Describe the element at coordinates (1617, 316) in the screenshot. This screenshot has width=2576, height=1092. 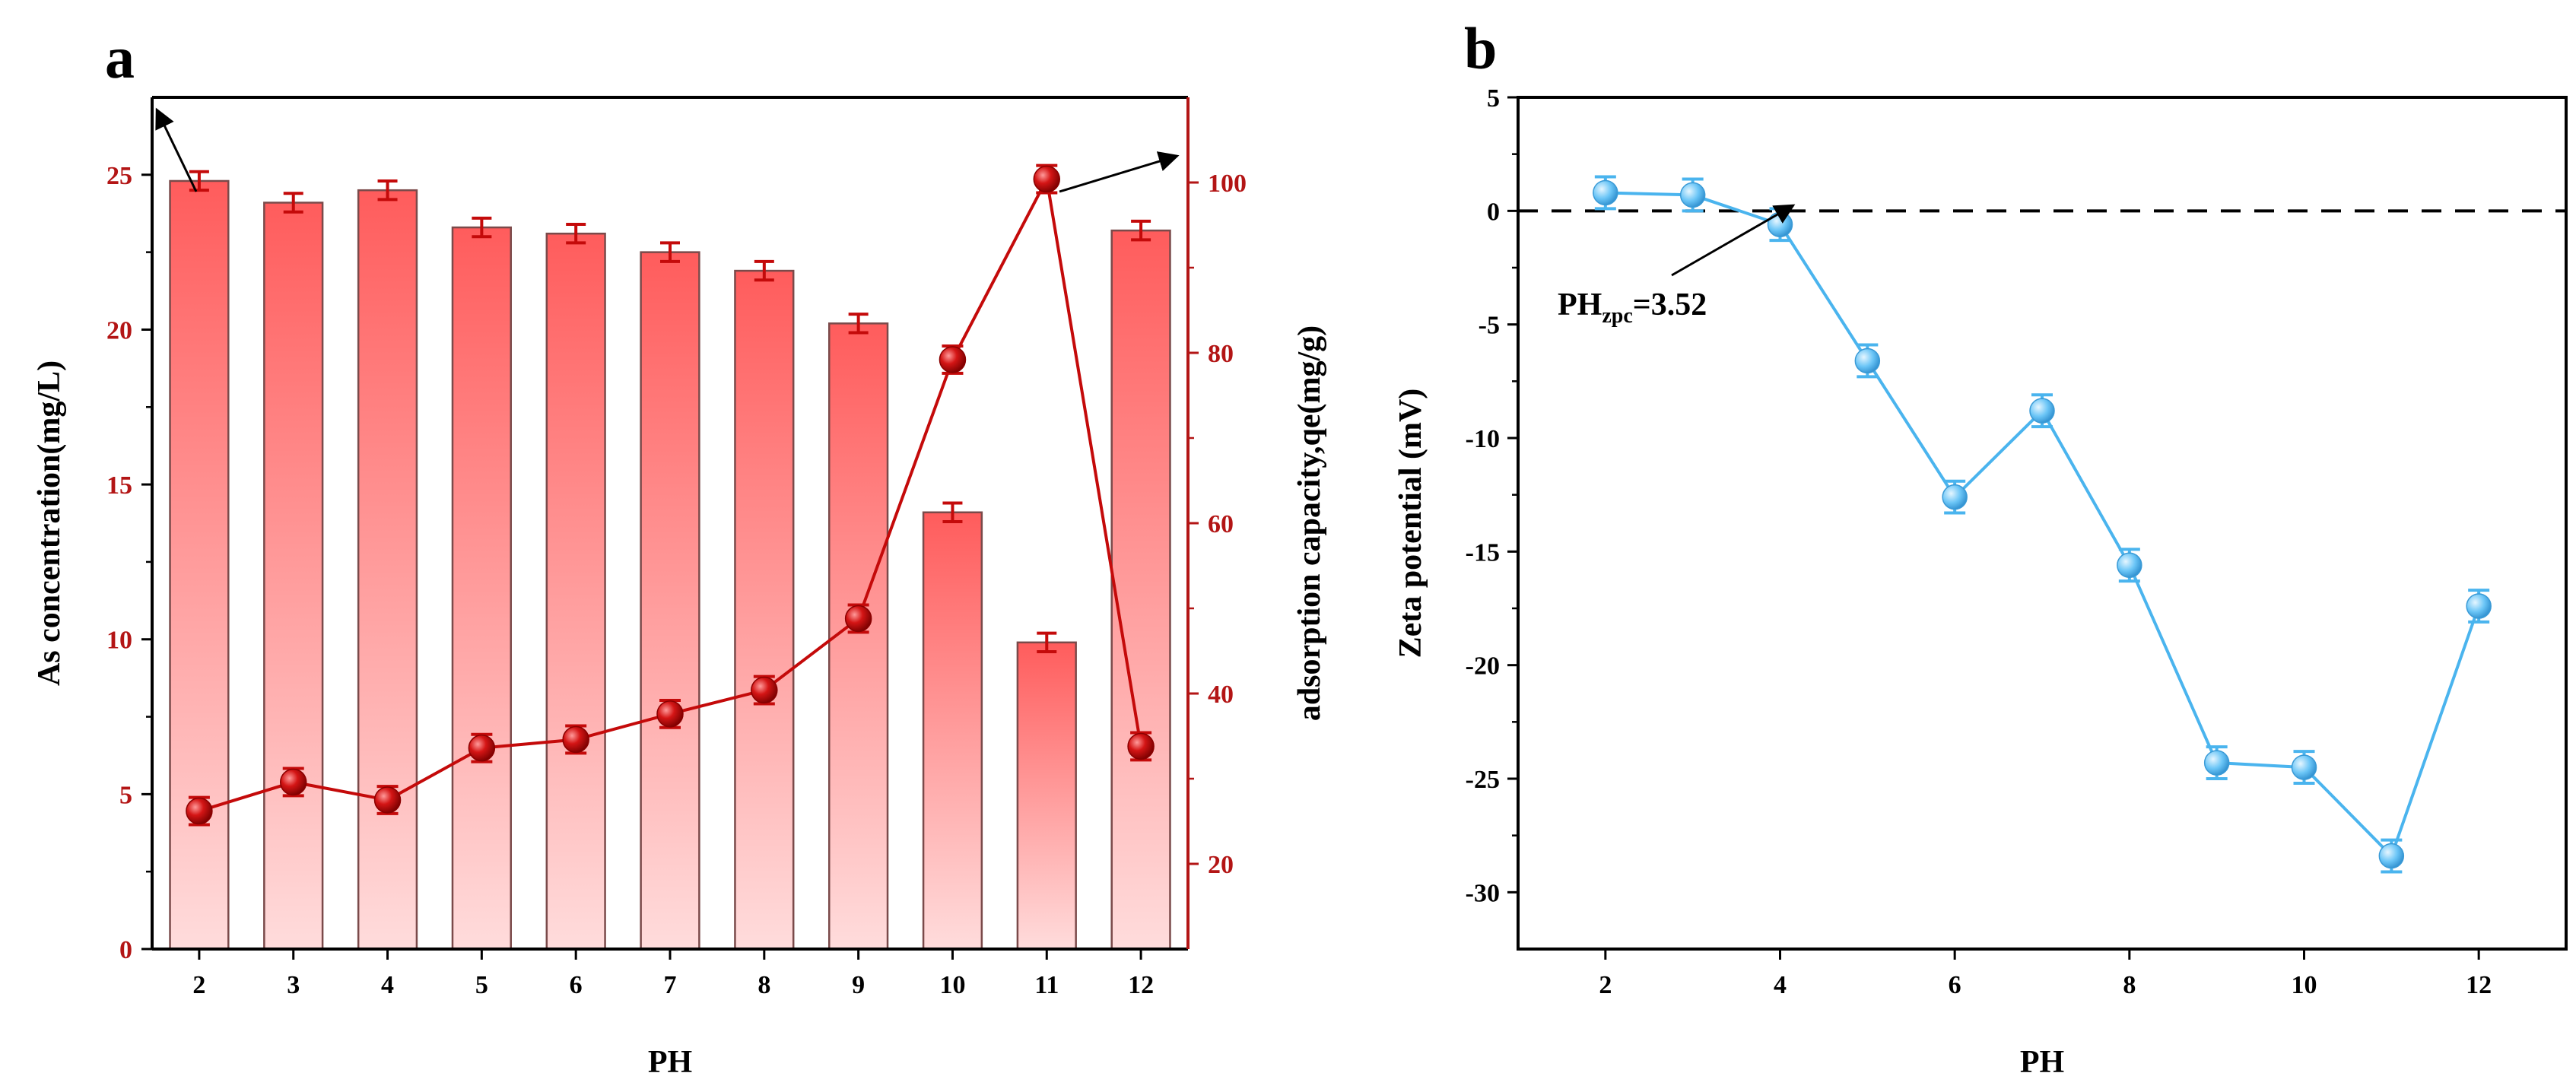
I see `zpc-subscript: zpc` at that location.